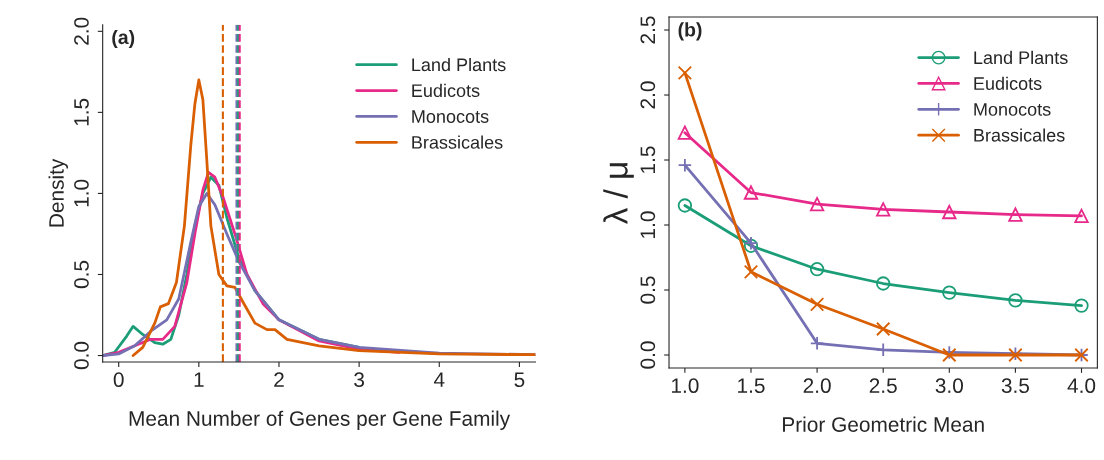 The width and height of the screenshot is (1104, 460). Describe the element at coordinates (439, 379) in the screenshot. I see `x-tick-label: 4` at that location.